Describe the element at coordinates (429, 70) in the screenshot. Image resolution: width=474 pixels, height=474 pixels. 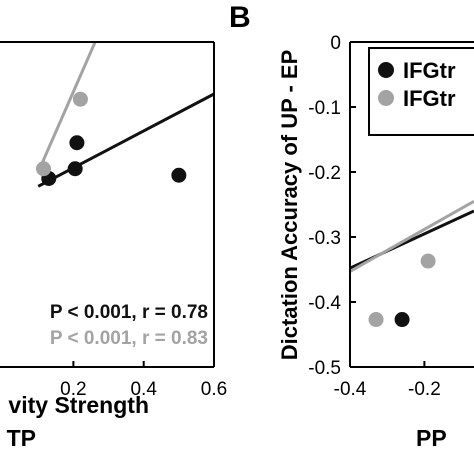
I see `legend-label-b-0: IFGtr` at that location.